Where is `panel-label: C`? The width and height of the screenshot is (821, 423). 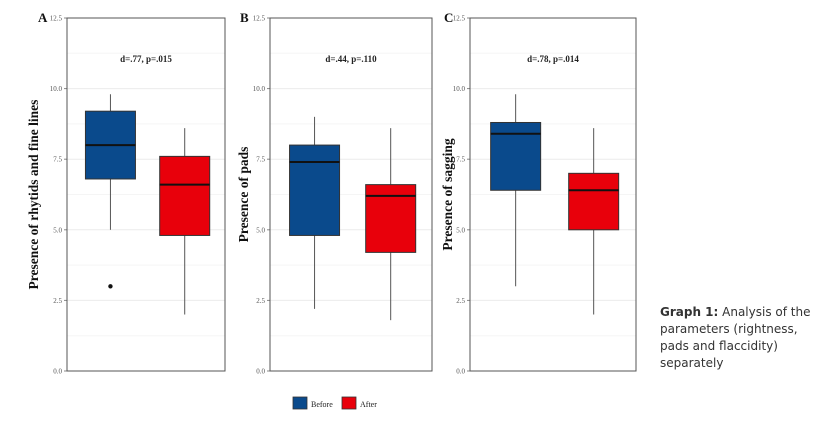
panel-label: C is located at coordinates (448, 17).